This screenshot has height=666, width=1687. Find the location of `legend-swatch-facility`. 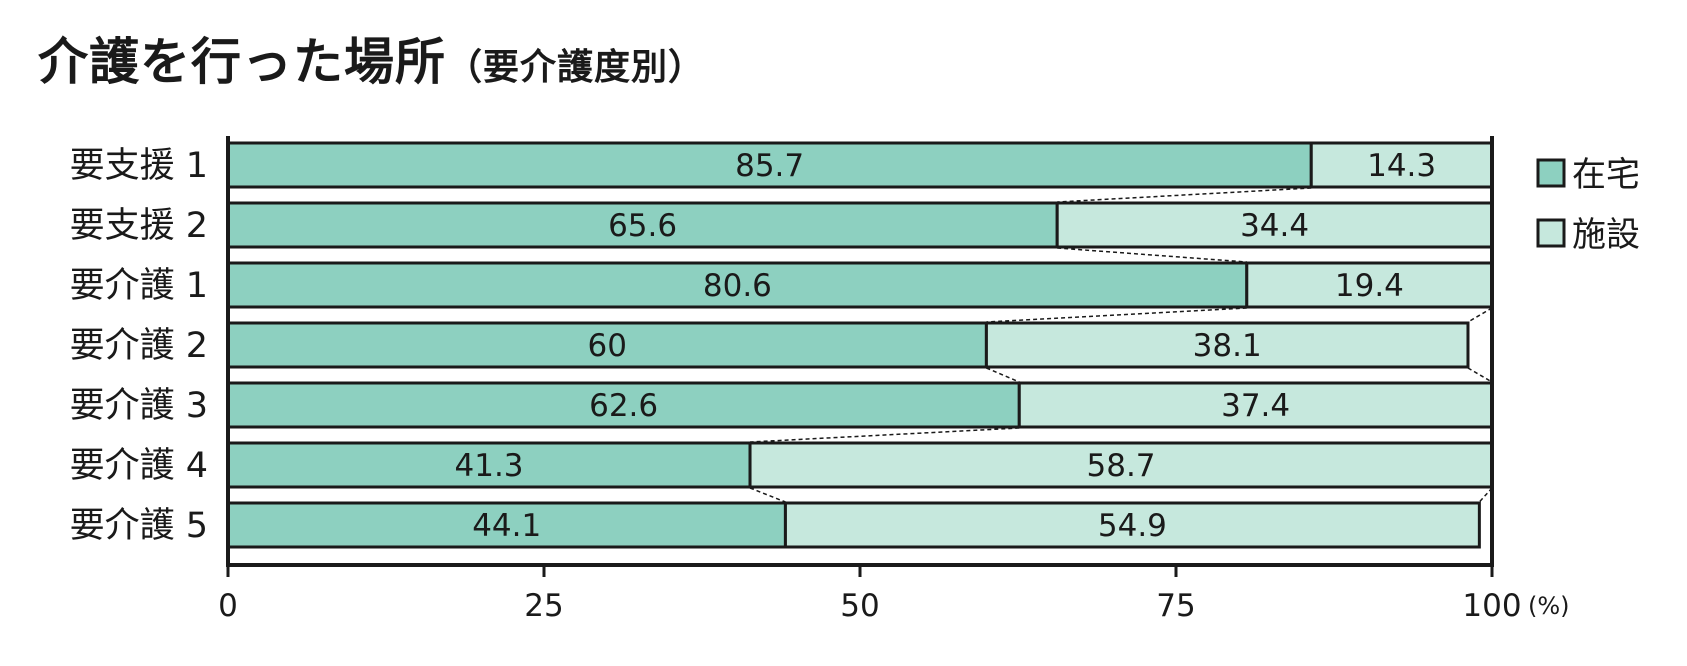

legend-swatch-facility is located at coordinates (1551, 233).